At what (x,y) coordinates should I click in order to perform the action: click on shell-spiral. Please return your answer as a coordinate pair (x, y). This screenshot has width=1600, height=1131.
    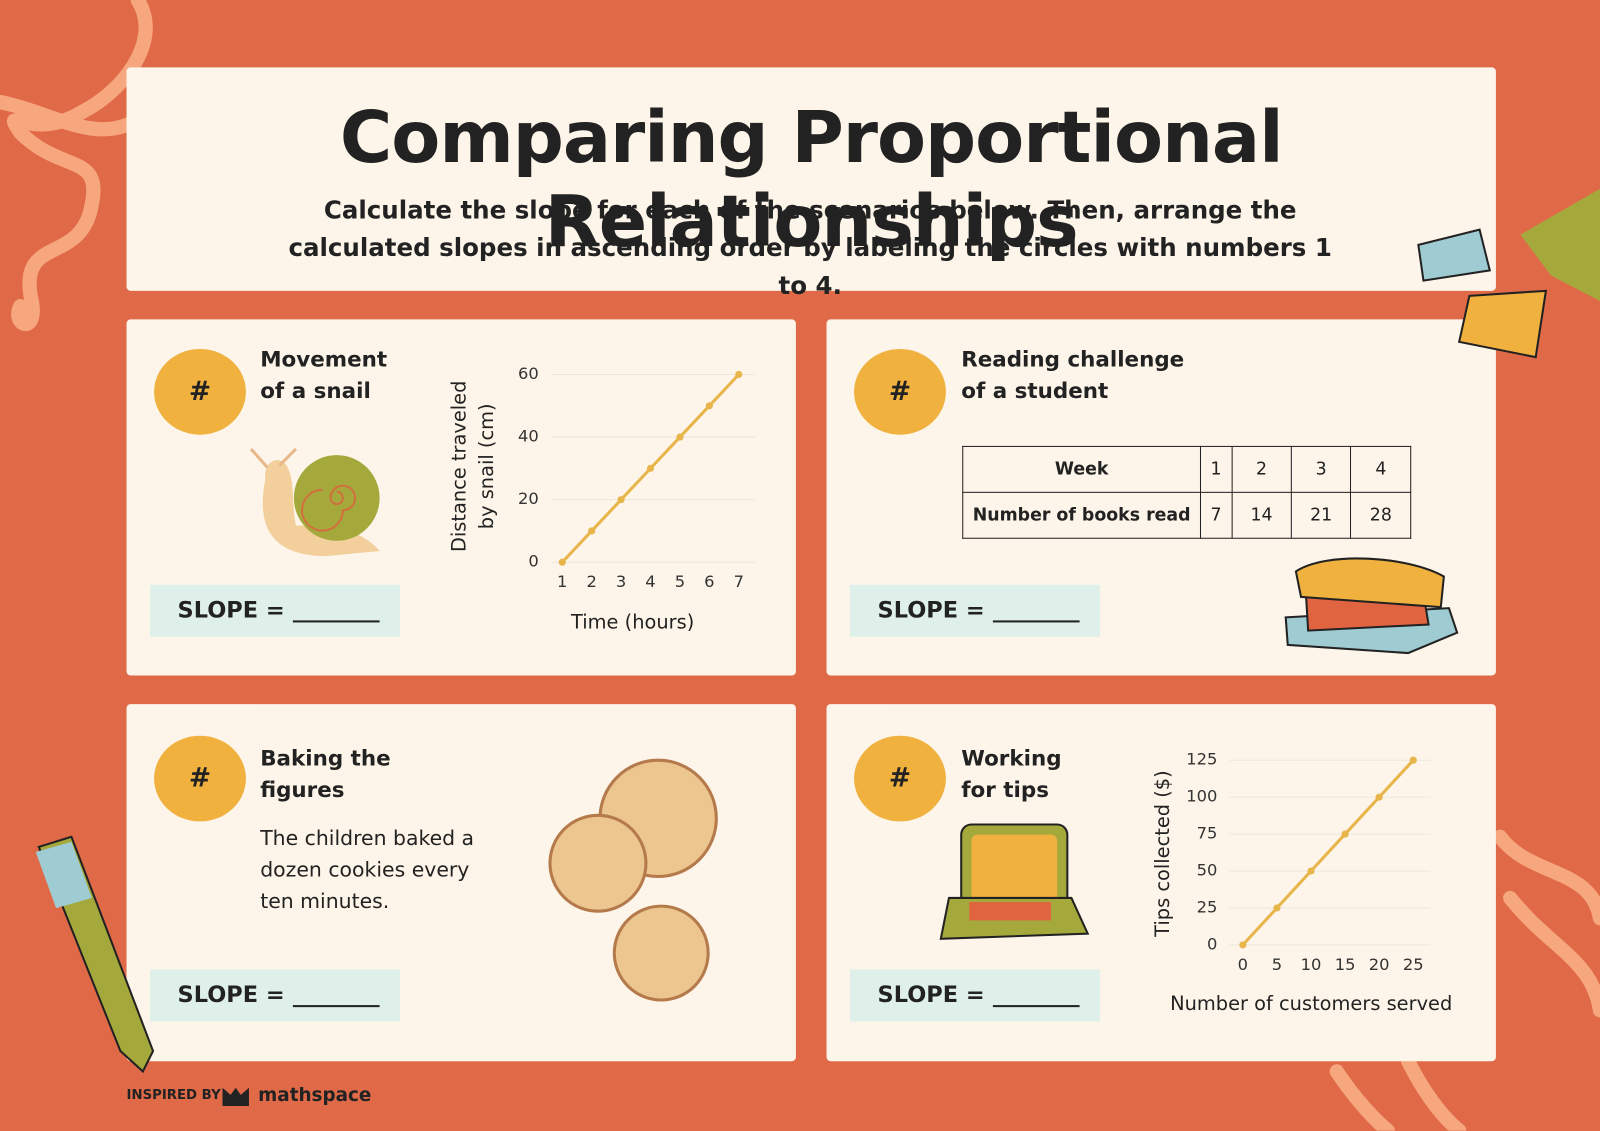
    Looking at the image, I should click on (329, 508).